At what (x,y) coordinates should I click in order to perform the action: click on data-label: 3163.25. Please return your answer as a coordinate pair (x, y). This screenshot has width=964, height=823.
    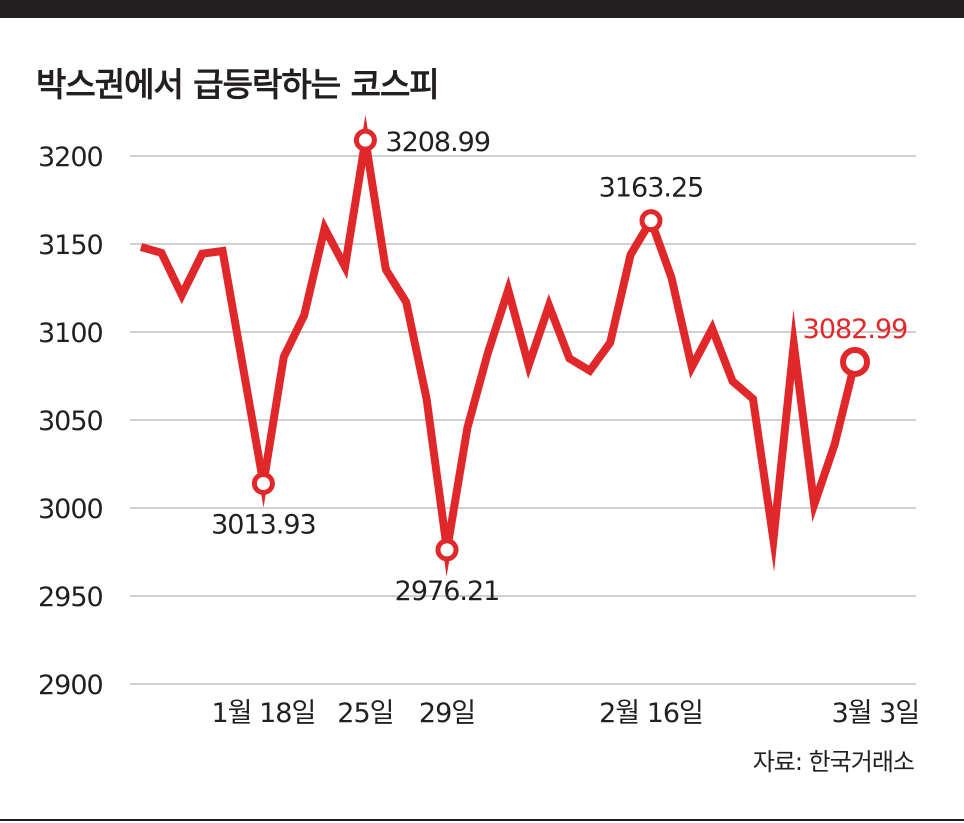
    Looking at the image, I should click on (651, 188).